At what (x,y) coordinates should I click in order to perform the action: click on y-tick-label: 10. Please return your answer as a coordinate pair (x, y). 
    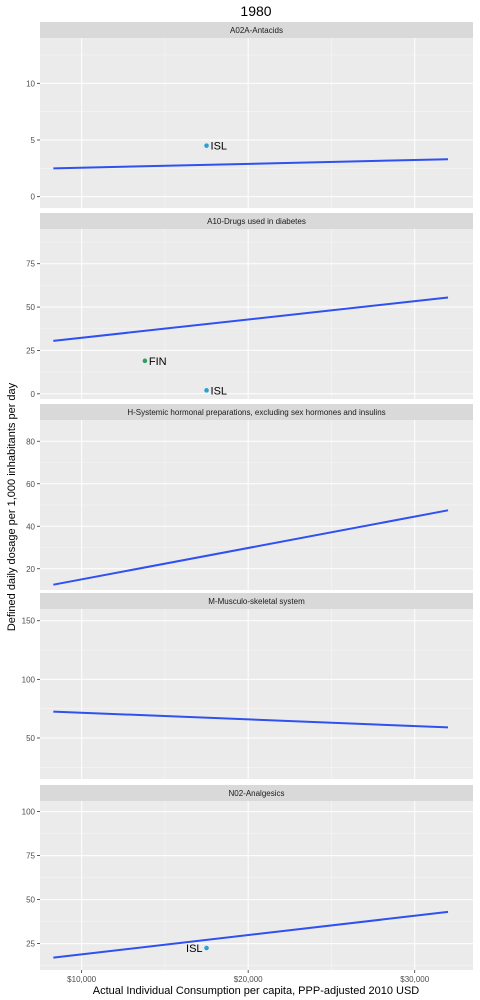
    Looking at the image, I should click on (30, 83).